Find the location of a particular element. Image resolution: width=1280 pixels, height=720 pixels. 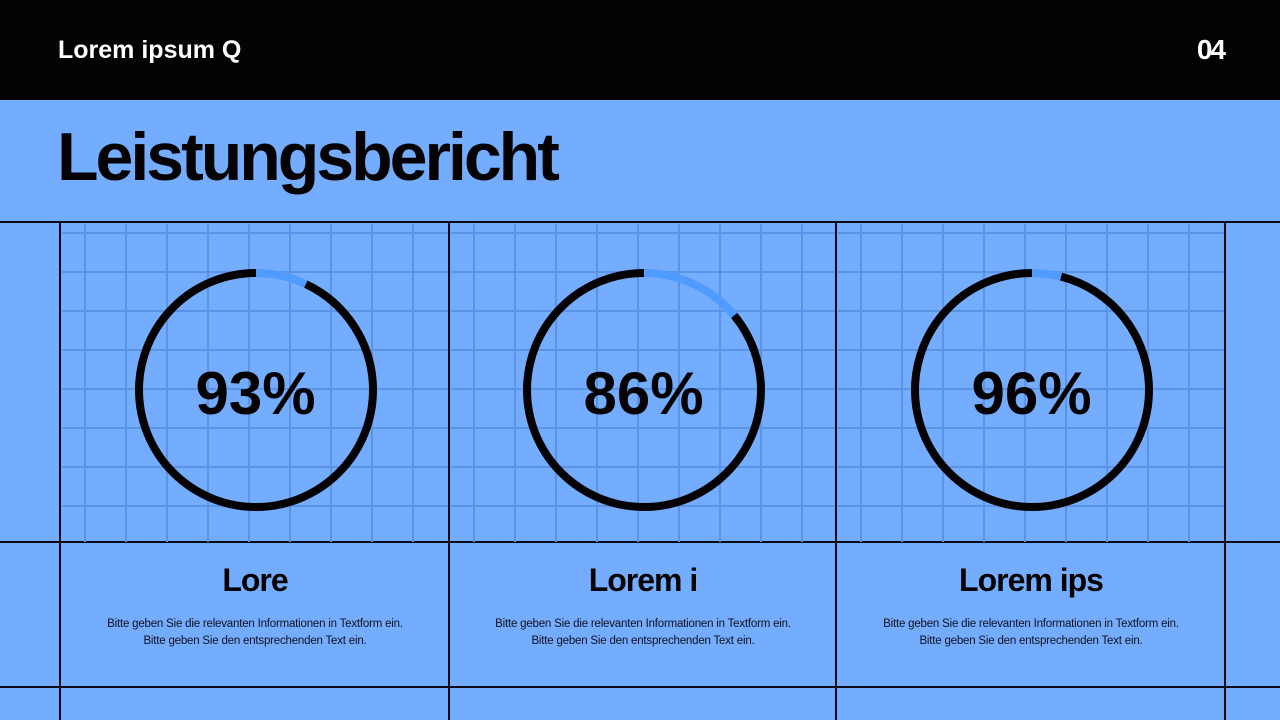

percent-label: 86% is located at coordinates (643, 393).